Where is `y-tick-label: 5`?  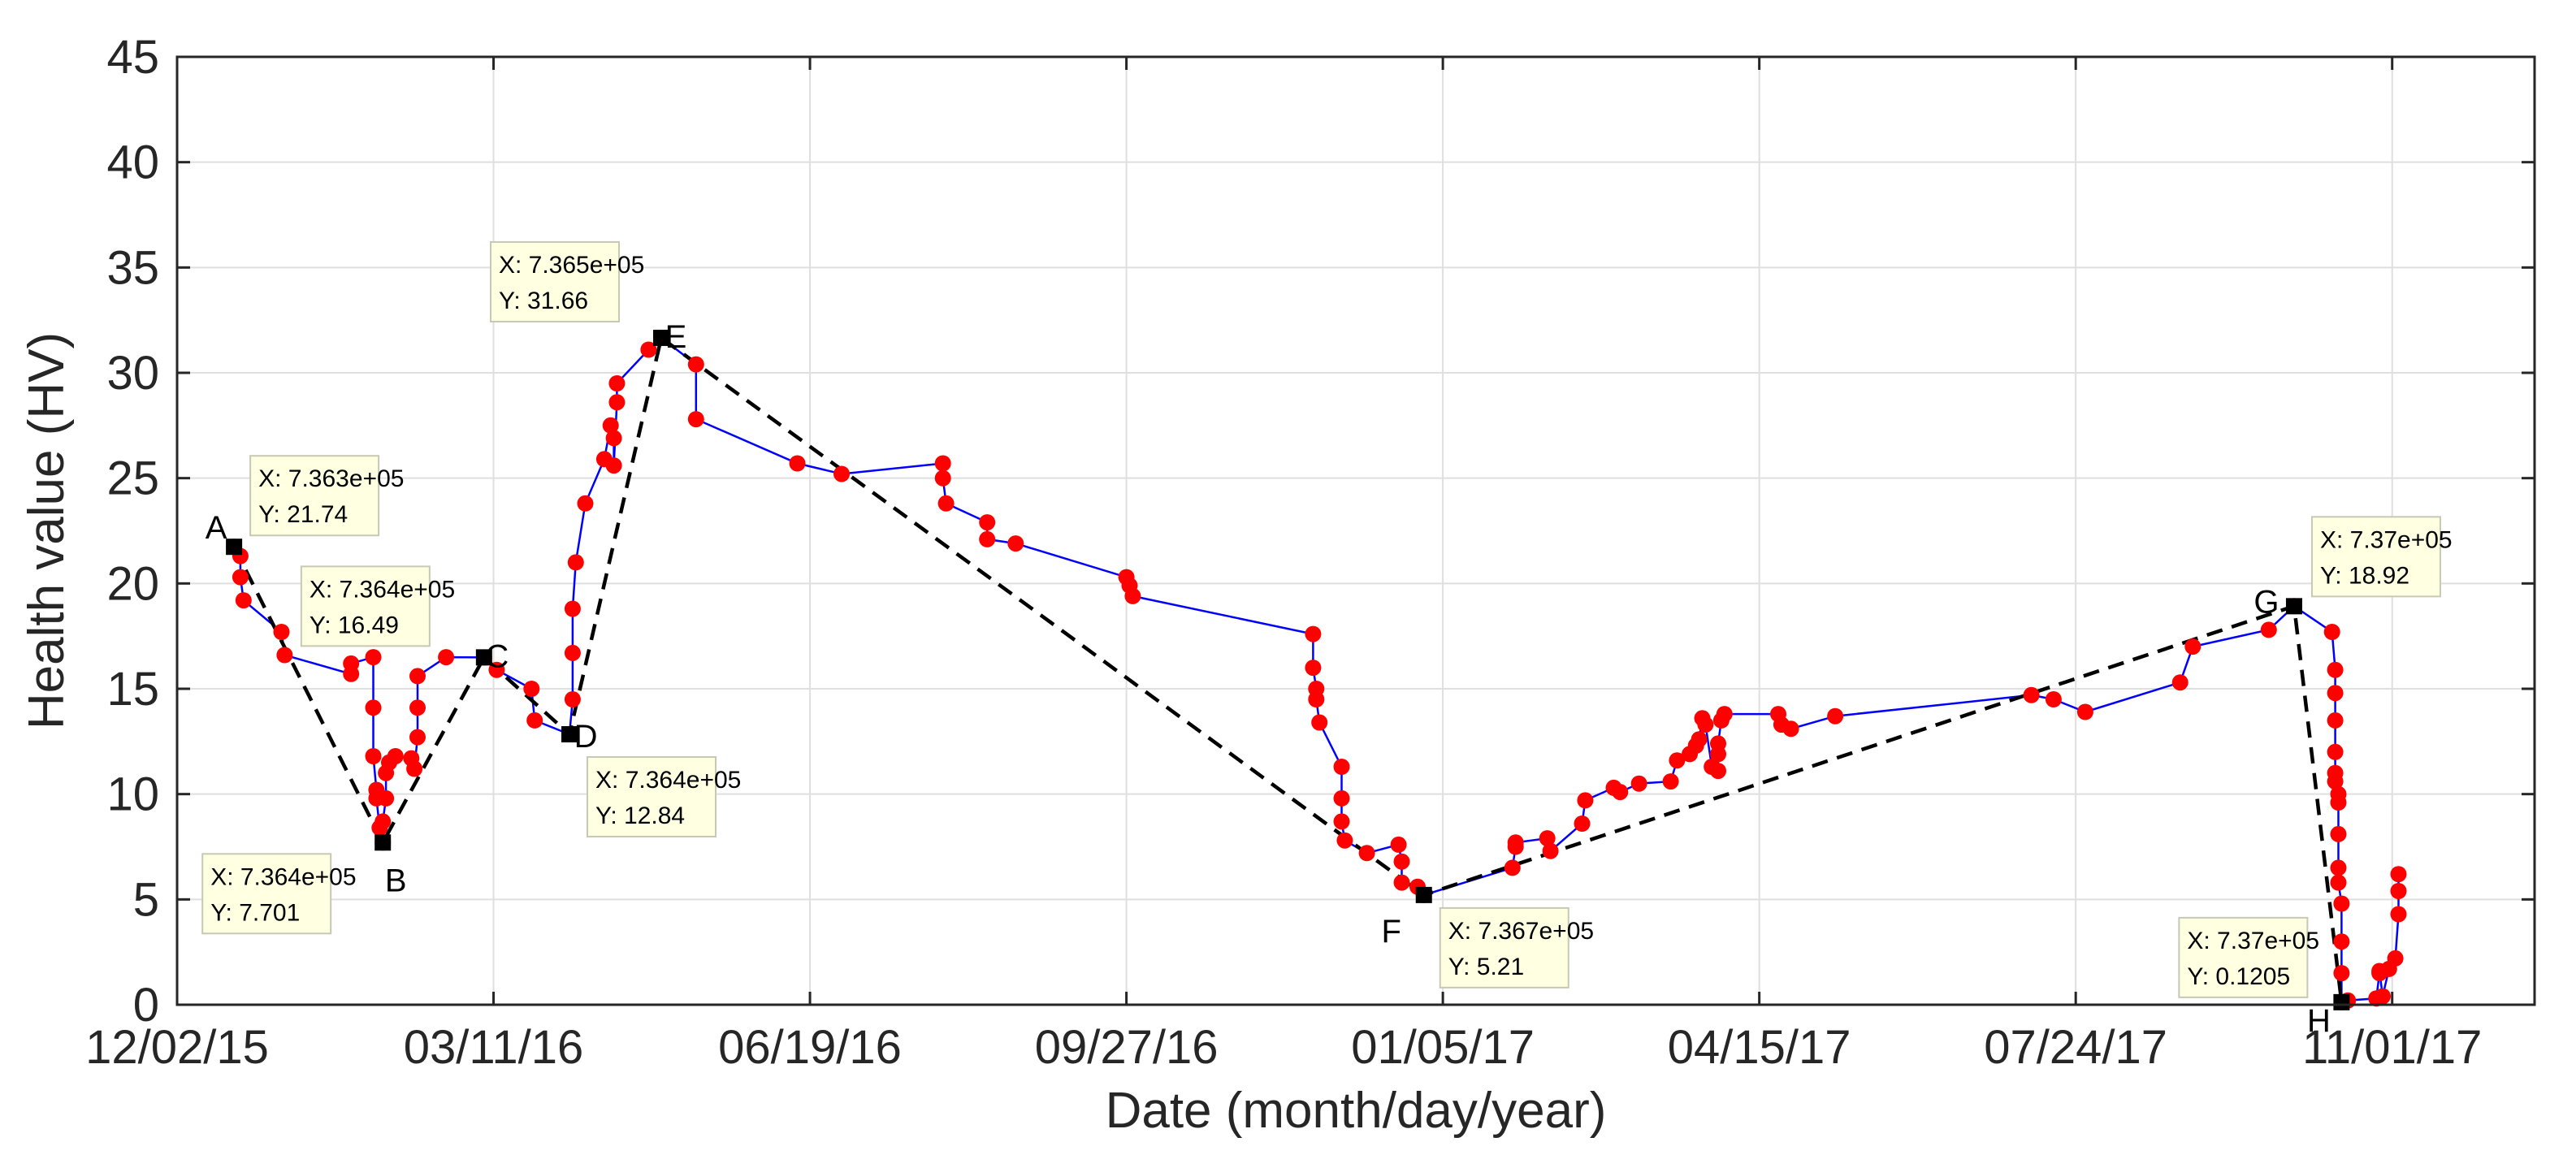
y-tick-label: 5 is located at coordinates (146, 899).